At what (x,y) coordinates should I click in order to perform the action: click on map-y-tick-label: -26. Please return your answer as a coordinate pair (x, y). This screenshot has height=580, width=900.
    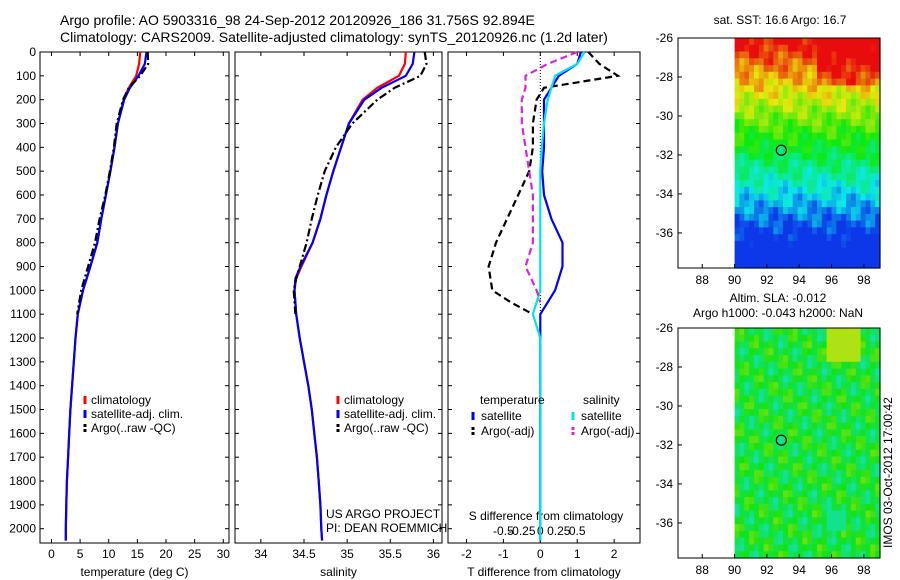
    Looking at the image, I should click on (665, 328).